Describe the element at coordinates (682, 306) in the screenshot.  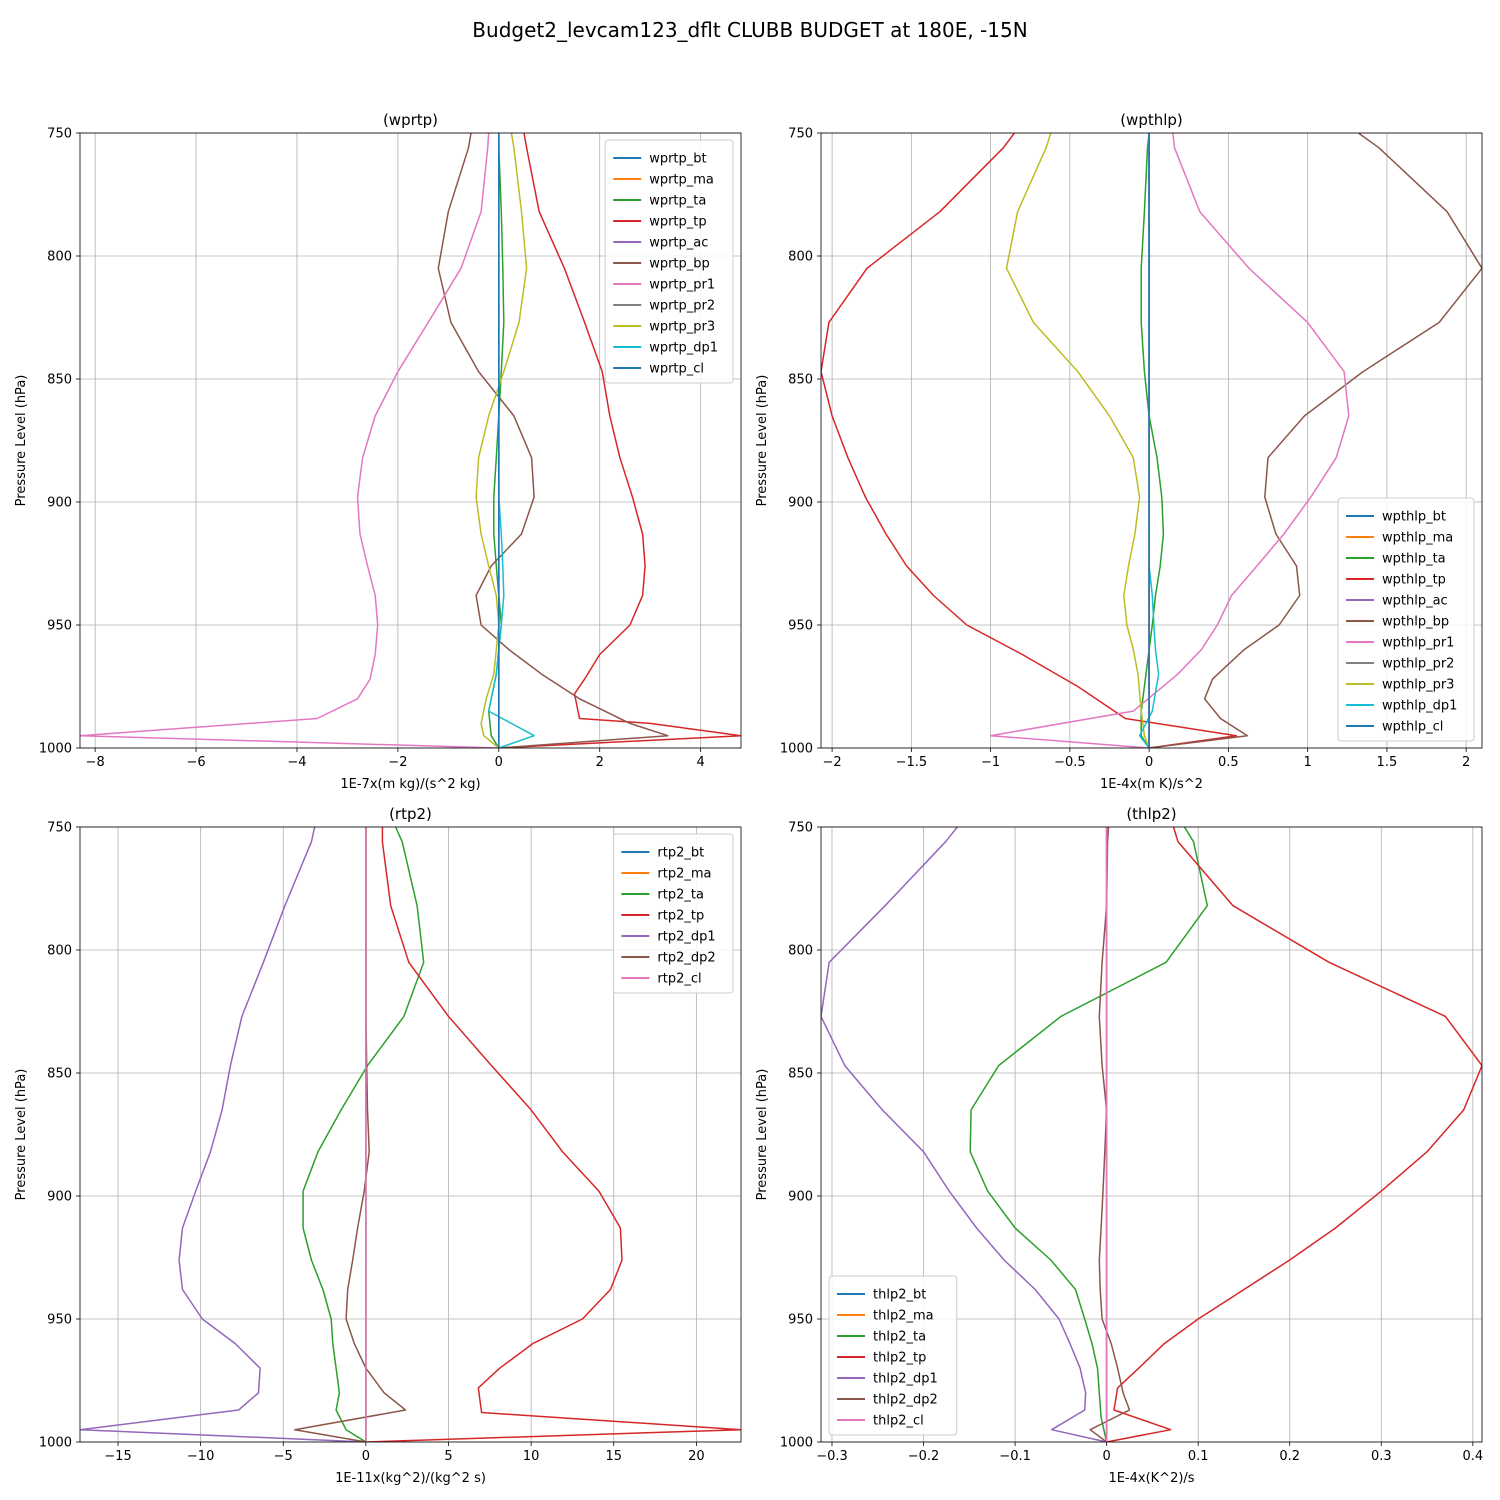
I see `legend-label-wprtp_pr2: wprtp_pr2` at that location.